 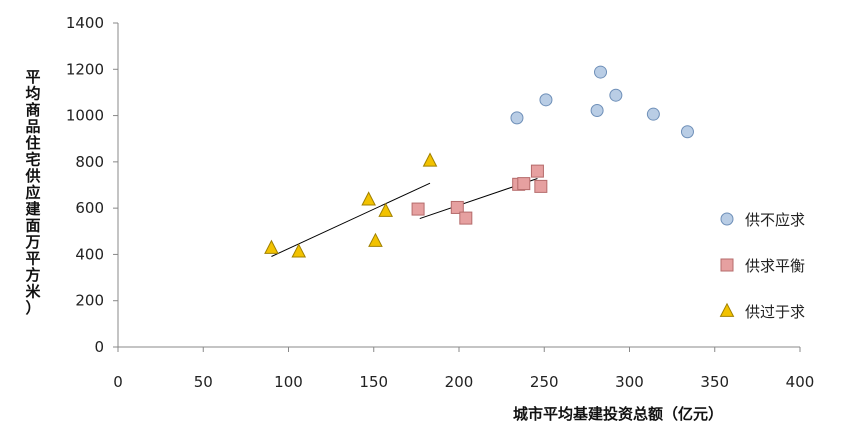 I want to click on y-axis-title-char: 供, so click(x=32, y=176).